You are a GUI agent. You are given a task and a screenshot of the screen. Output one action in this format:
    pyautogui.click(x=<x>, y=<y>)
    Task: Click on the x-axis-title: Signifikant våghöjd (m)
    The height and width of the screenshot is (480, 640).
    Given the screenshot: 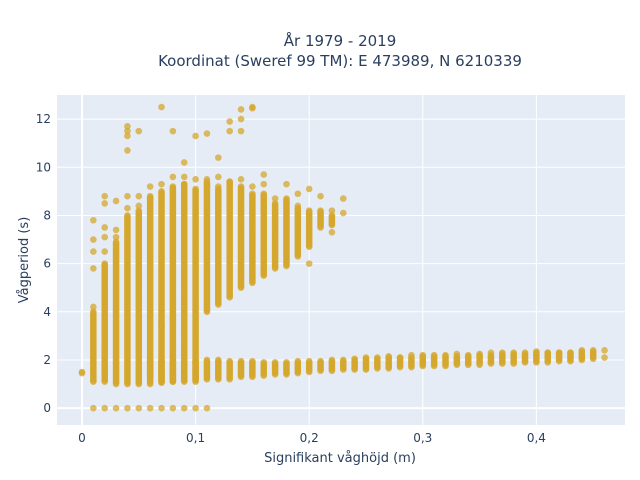 What is the action you would take?
    pyautogui.click(x=340, y=458)
    